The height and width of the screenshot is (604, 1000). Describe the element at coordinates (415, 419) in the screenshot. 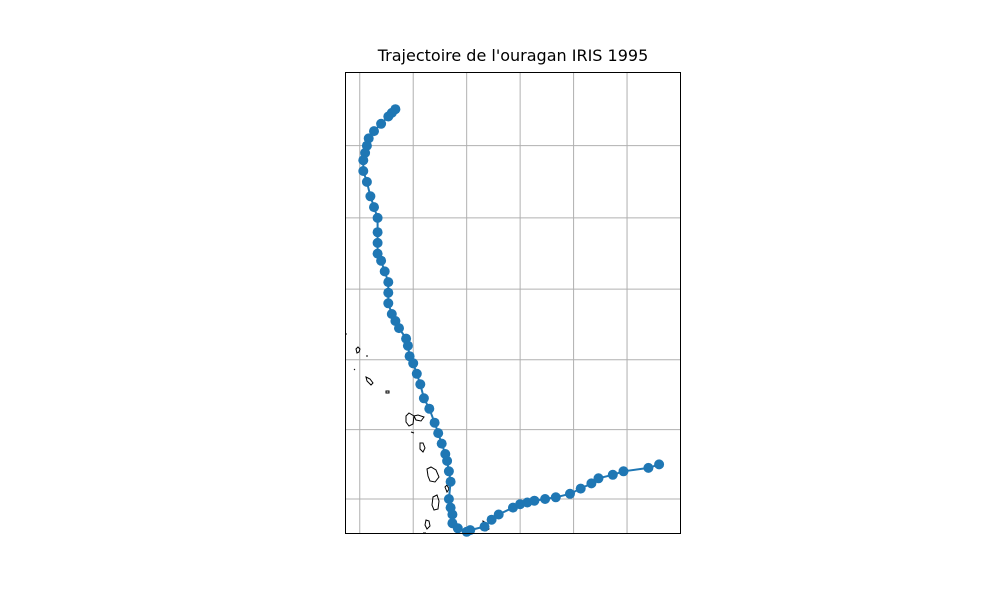

I see `island-guadeloupe` at that location.